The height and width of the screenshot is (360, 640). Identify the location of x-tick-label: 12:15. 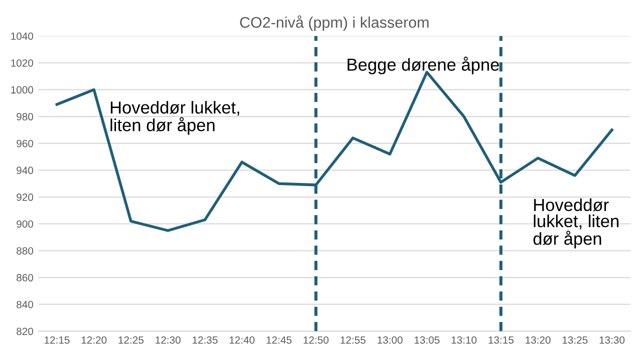
(57, 340).